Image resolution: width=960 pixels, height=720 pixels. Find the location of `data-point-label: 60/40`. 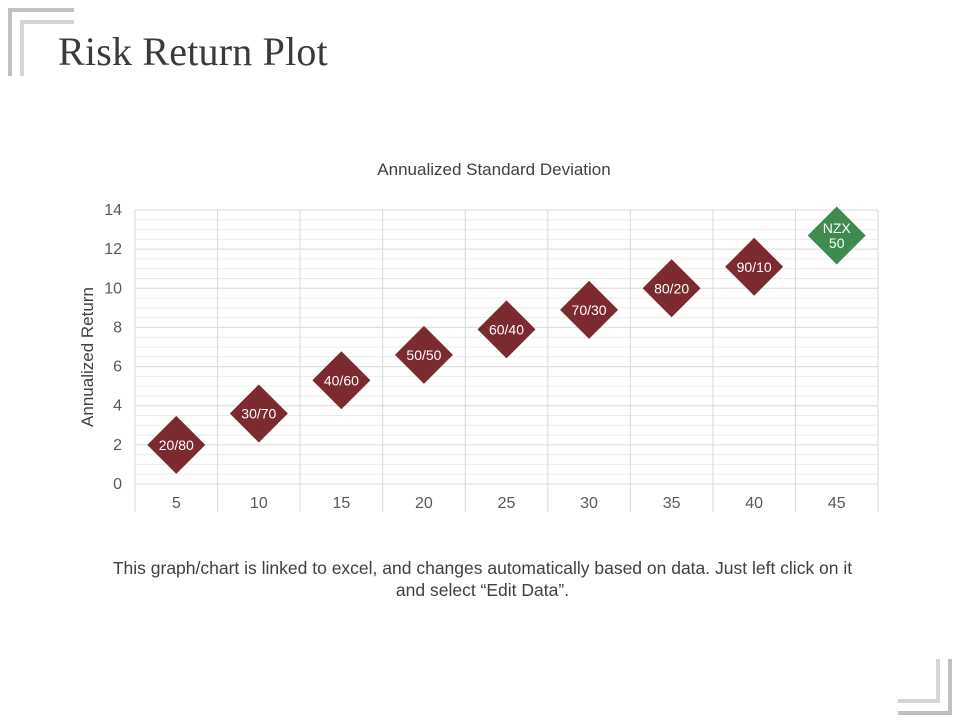

data-point-label: 60/40 is located at coordinates (506, 329).